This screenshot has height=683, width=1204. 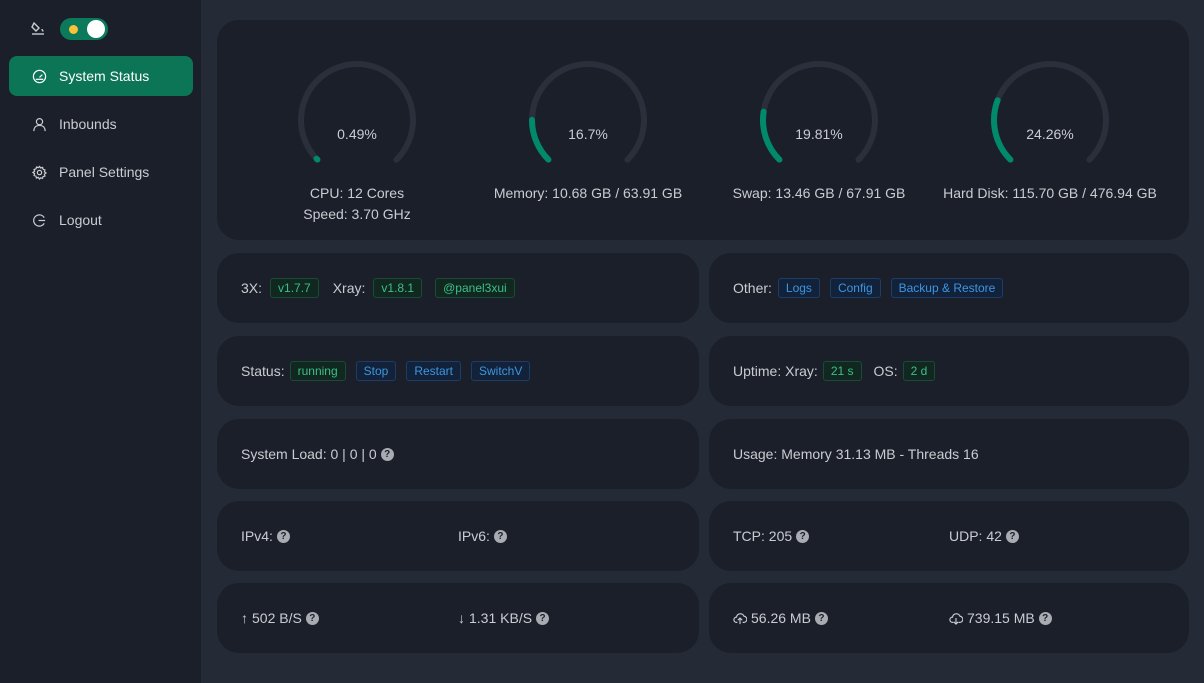 I want to click on restart-button: Restart, so click(x=433, y=371).